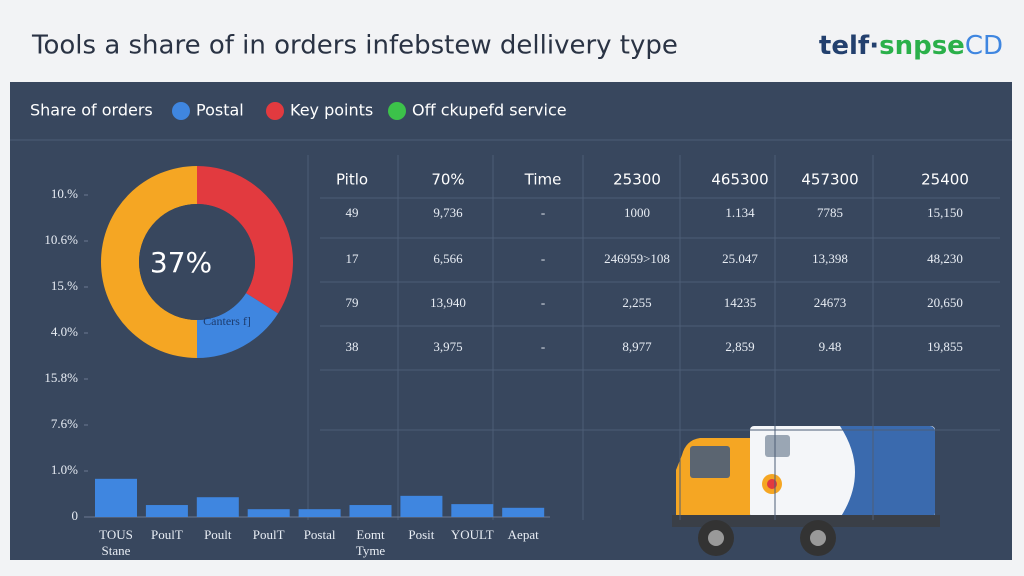 The width and height of the screenshot is (1024, 576). I want to click on table-cell: 9.48, so click(830, 346).